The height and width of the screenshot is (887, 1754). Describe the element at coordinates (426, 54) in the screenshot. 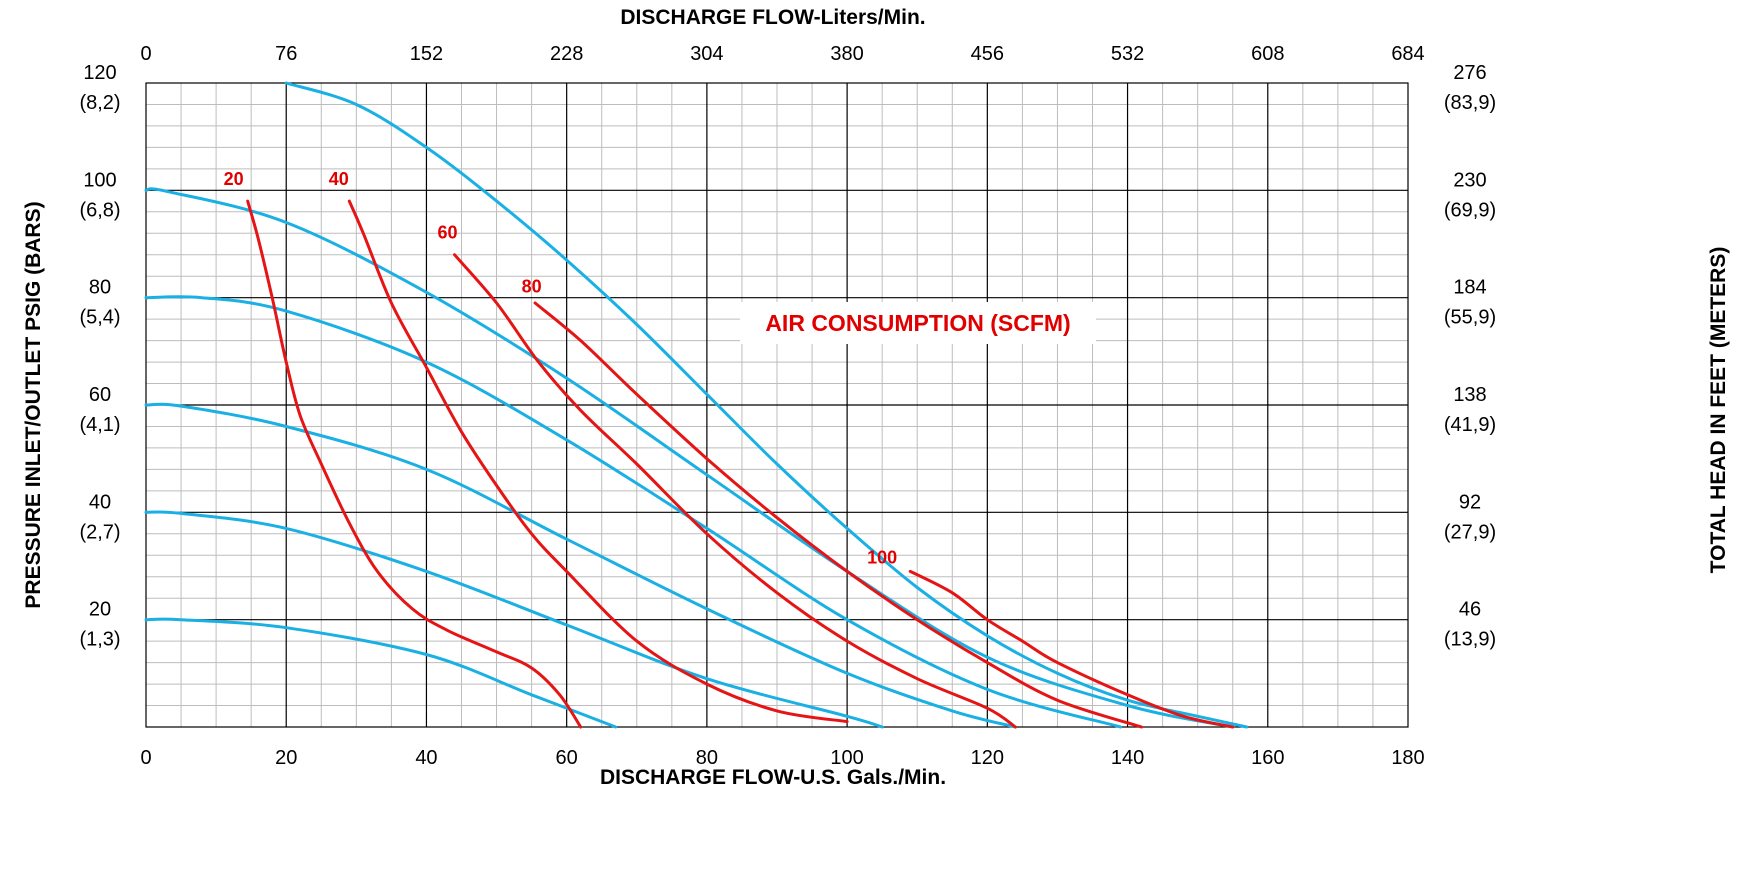

I see `x-tick-top: 152` at that location.